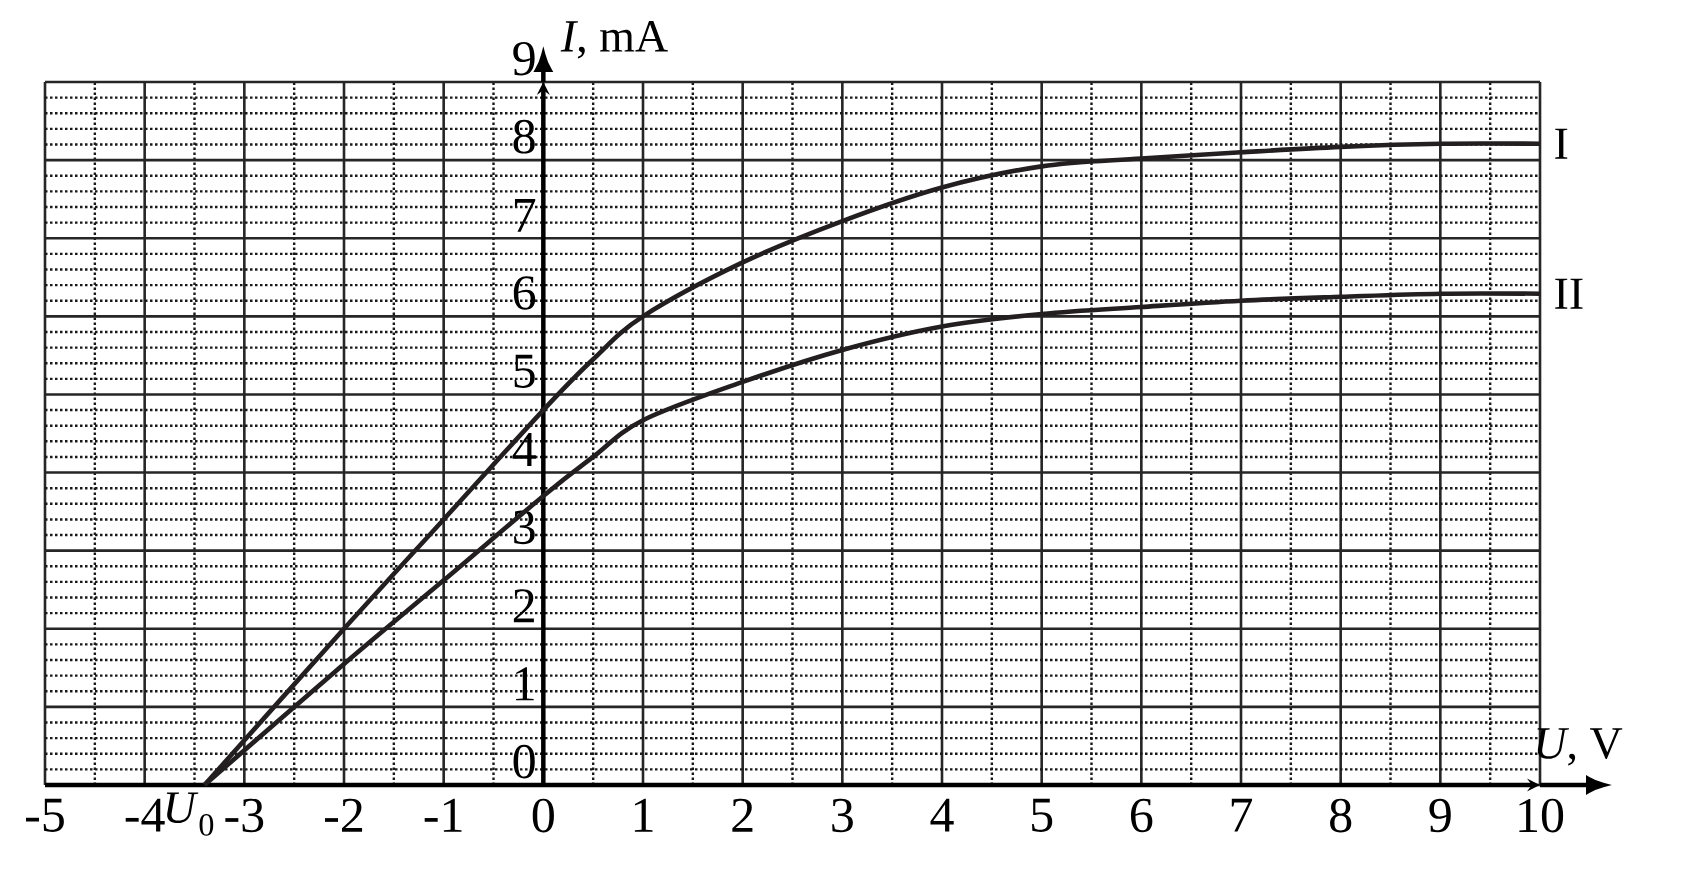 The image size is (1681, 876). I want to click on x-tick-label: 10, so click(1541, 815).